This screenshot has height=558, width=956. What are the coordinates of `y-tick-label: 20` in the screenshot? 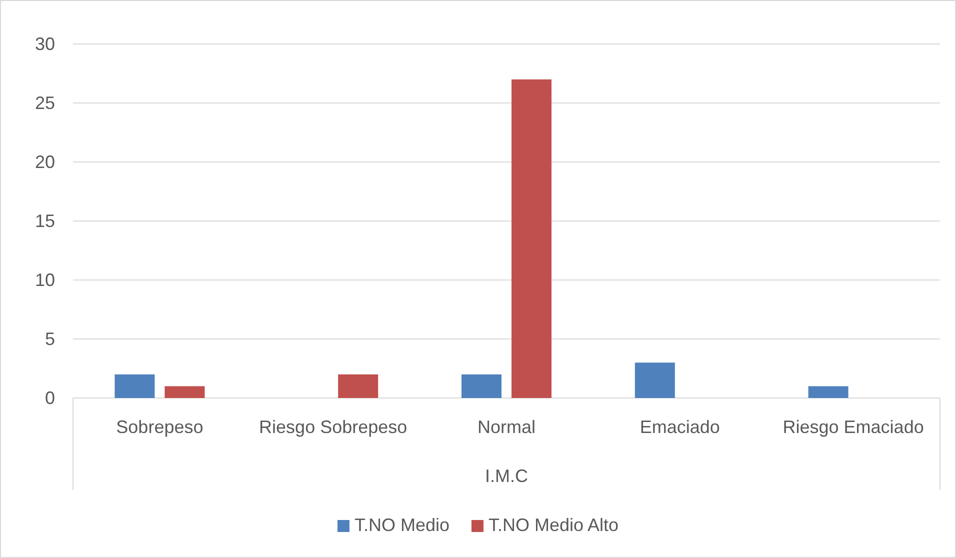 It's located at (44, 162).